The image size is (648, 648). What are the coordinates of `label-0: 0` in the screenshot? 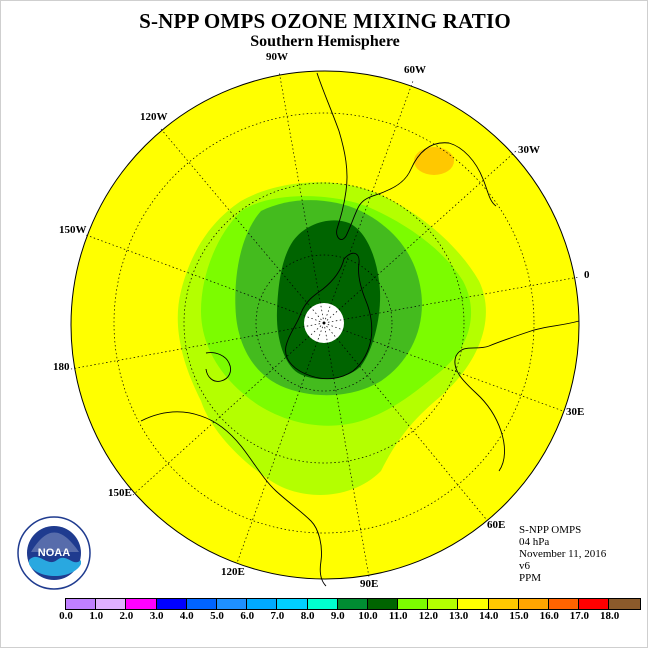 It's located at (587, 275).